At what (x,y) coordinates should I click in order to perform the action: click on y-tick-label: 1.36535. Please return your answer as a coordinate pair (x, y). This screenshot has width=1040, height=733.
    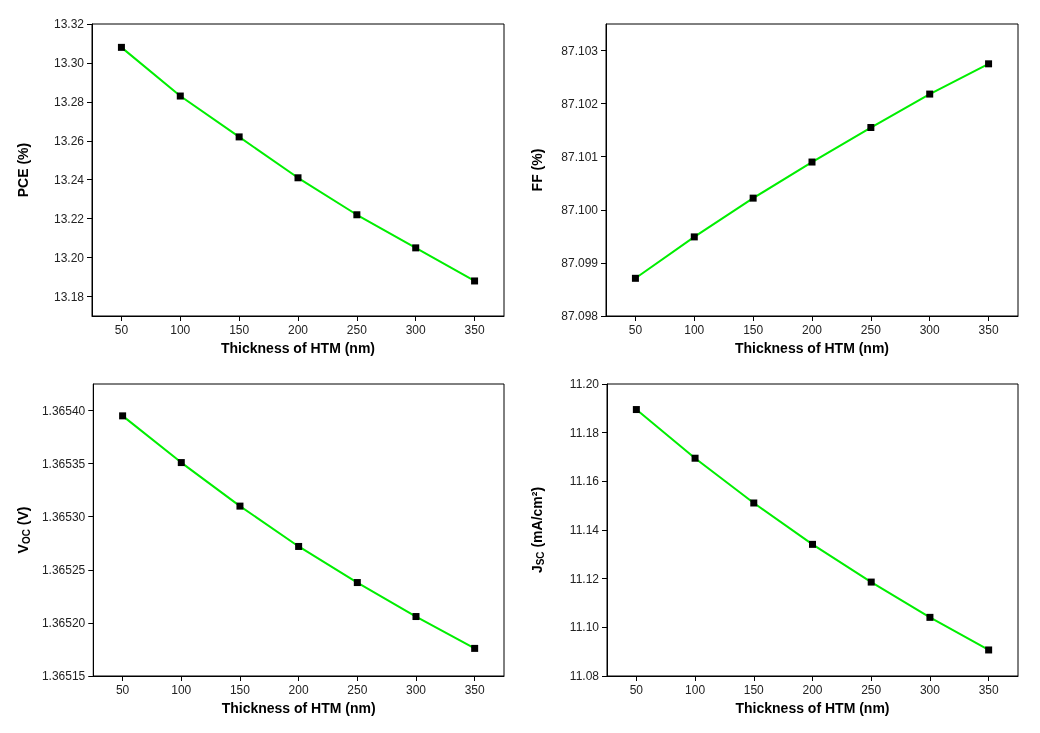
    Looking at the image, I should click on (63, 463).